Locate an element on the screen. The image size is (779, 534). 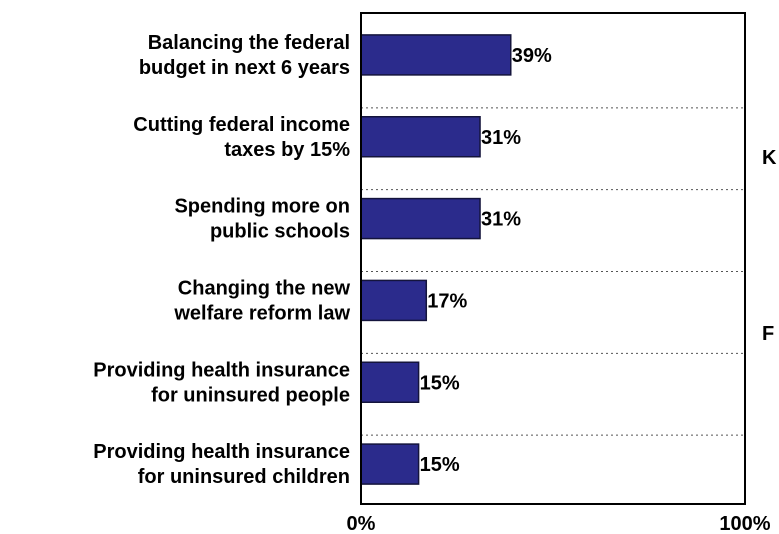
value-label: 17% is located at coordinates (447, 301).